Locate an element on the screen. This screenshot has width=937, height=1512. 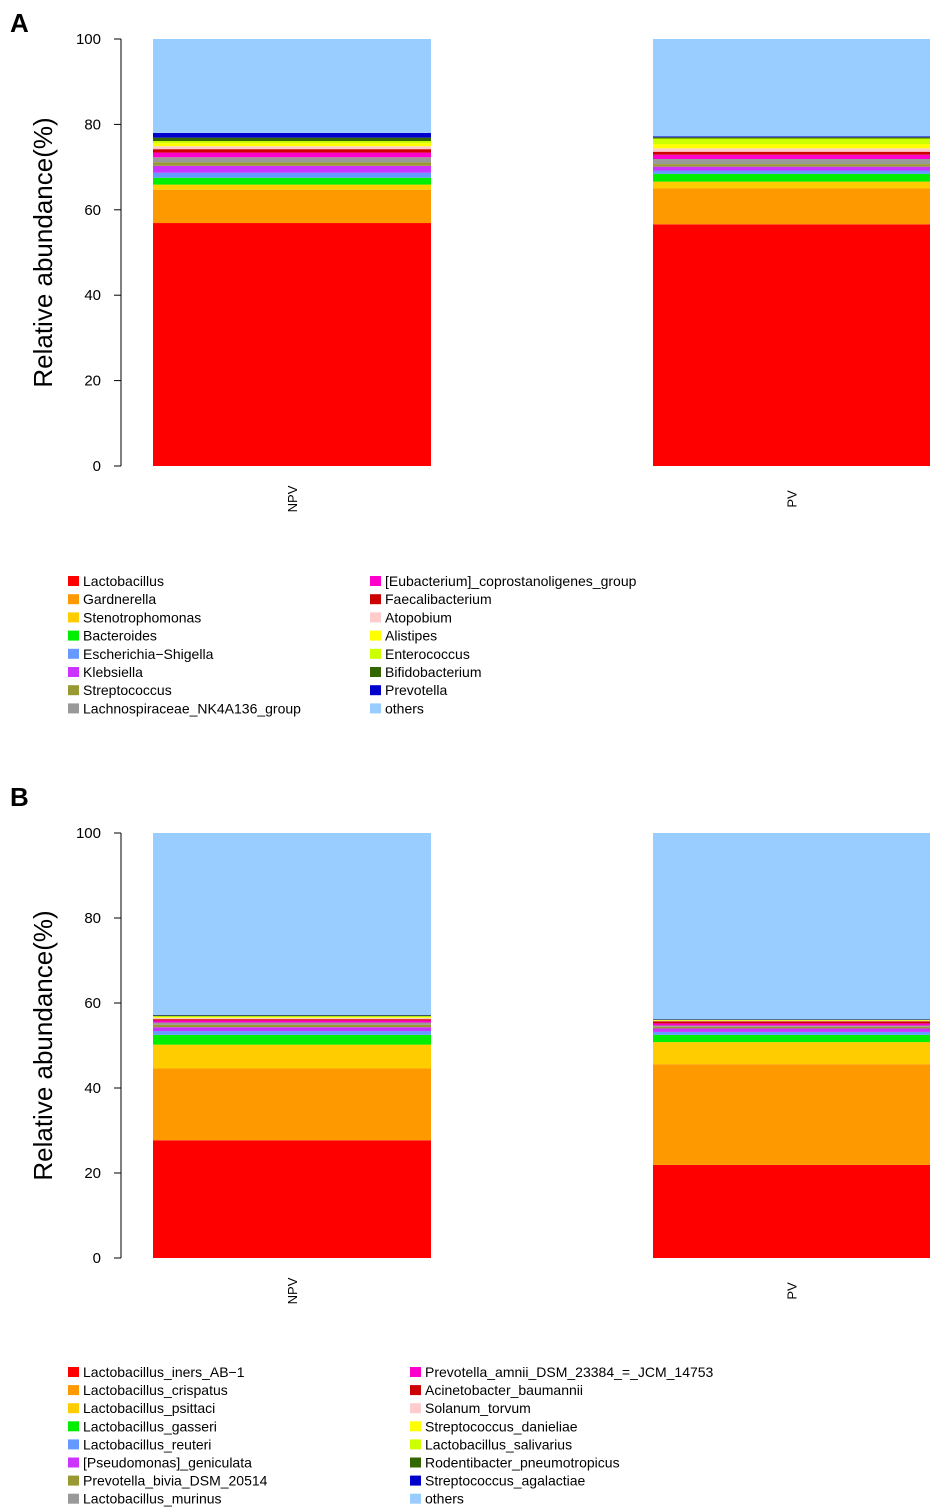
legend-label: Lactobacillus_reuteri is located at coordinates (147, 1444).